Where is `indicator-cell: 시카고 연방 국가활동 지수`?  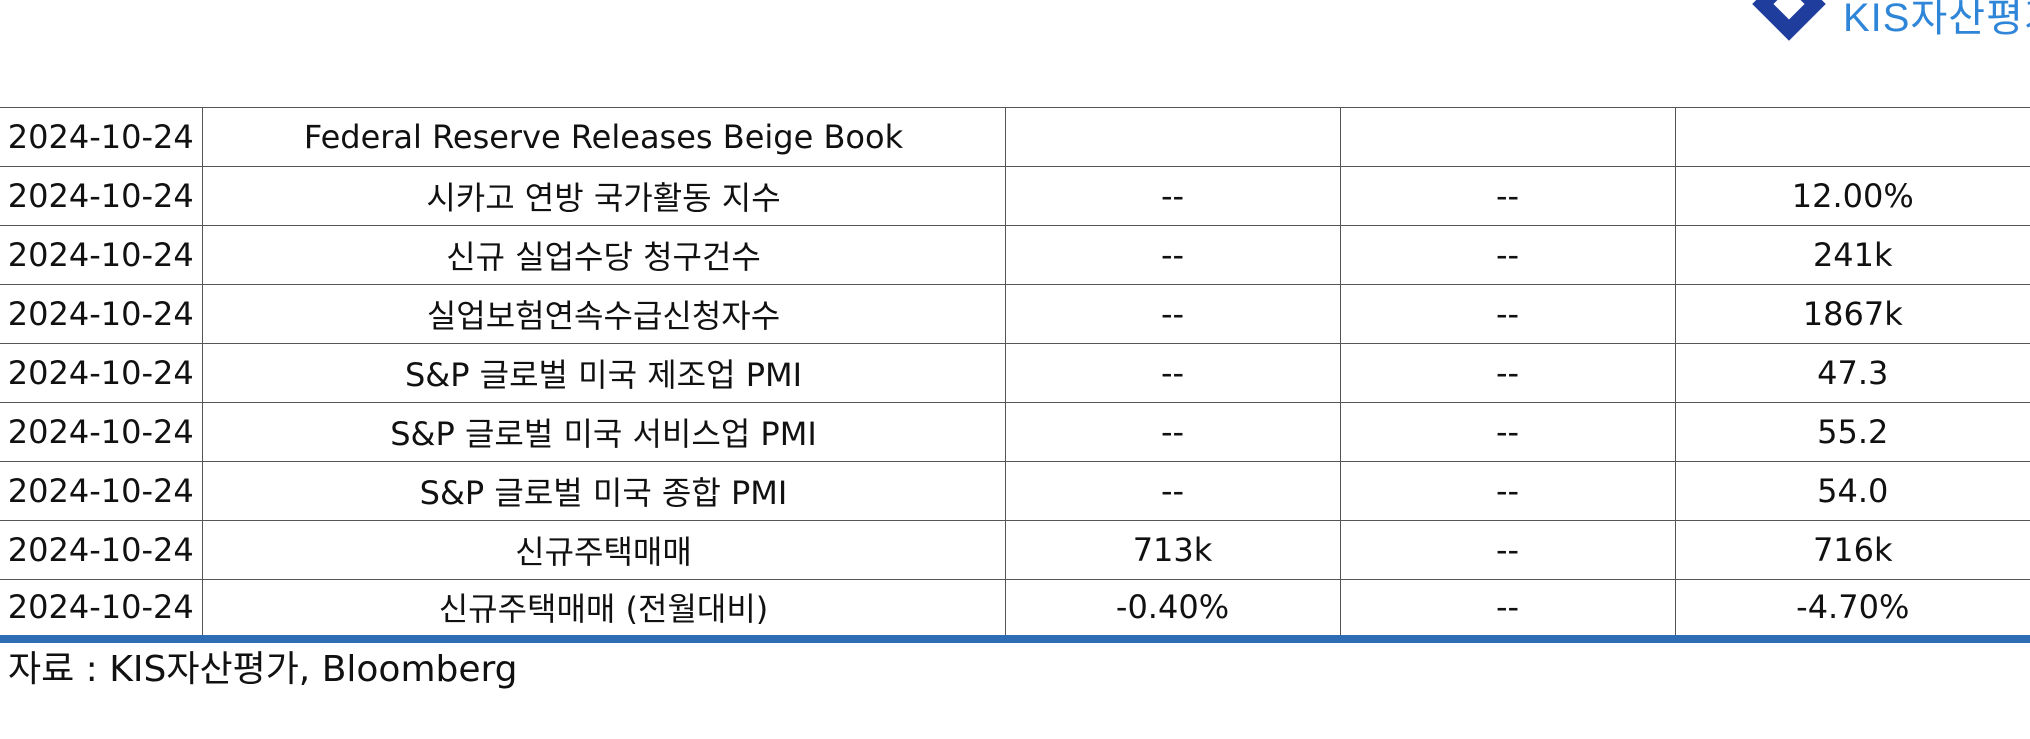
indicator-cell: 시카고 연방 국가활동 지수 is located at coordinates (603, 196).